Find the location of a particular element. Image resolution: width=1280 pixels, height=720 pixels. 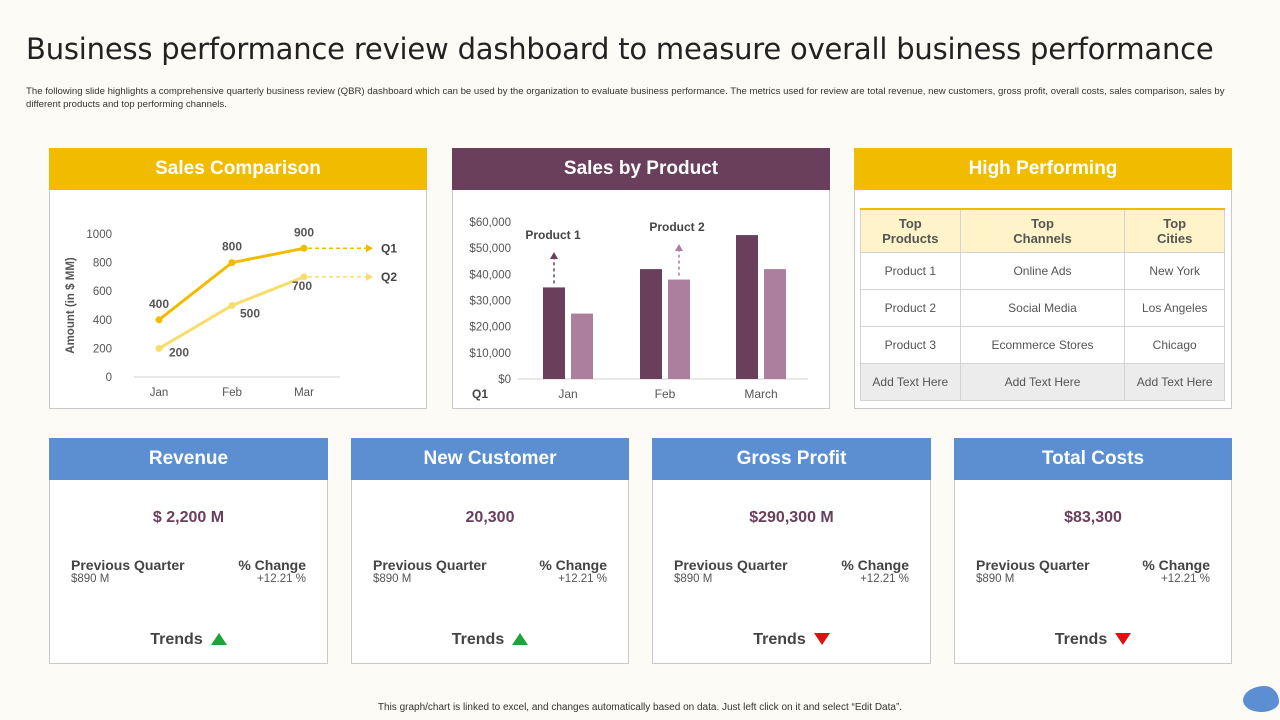

y-tick-label: 800 is located at coordinates (102, 264).